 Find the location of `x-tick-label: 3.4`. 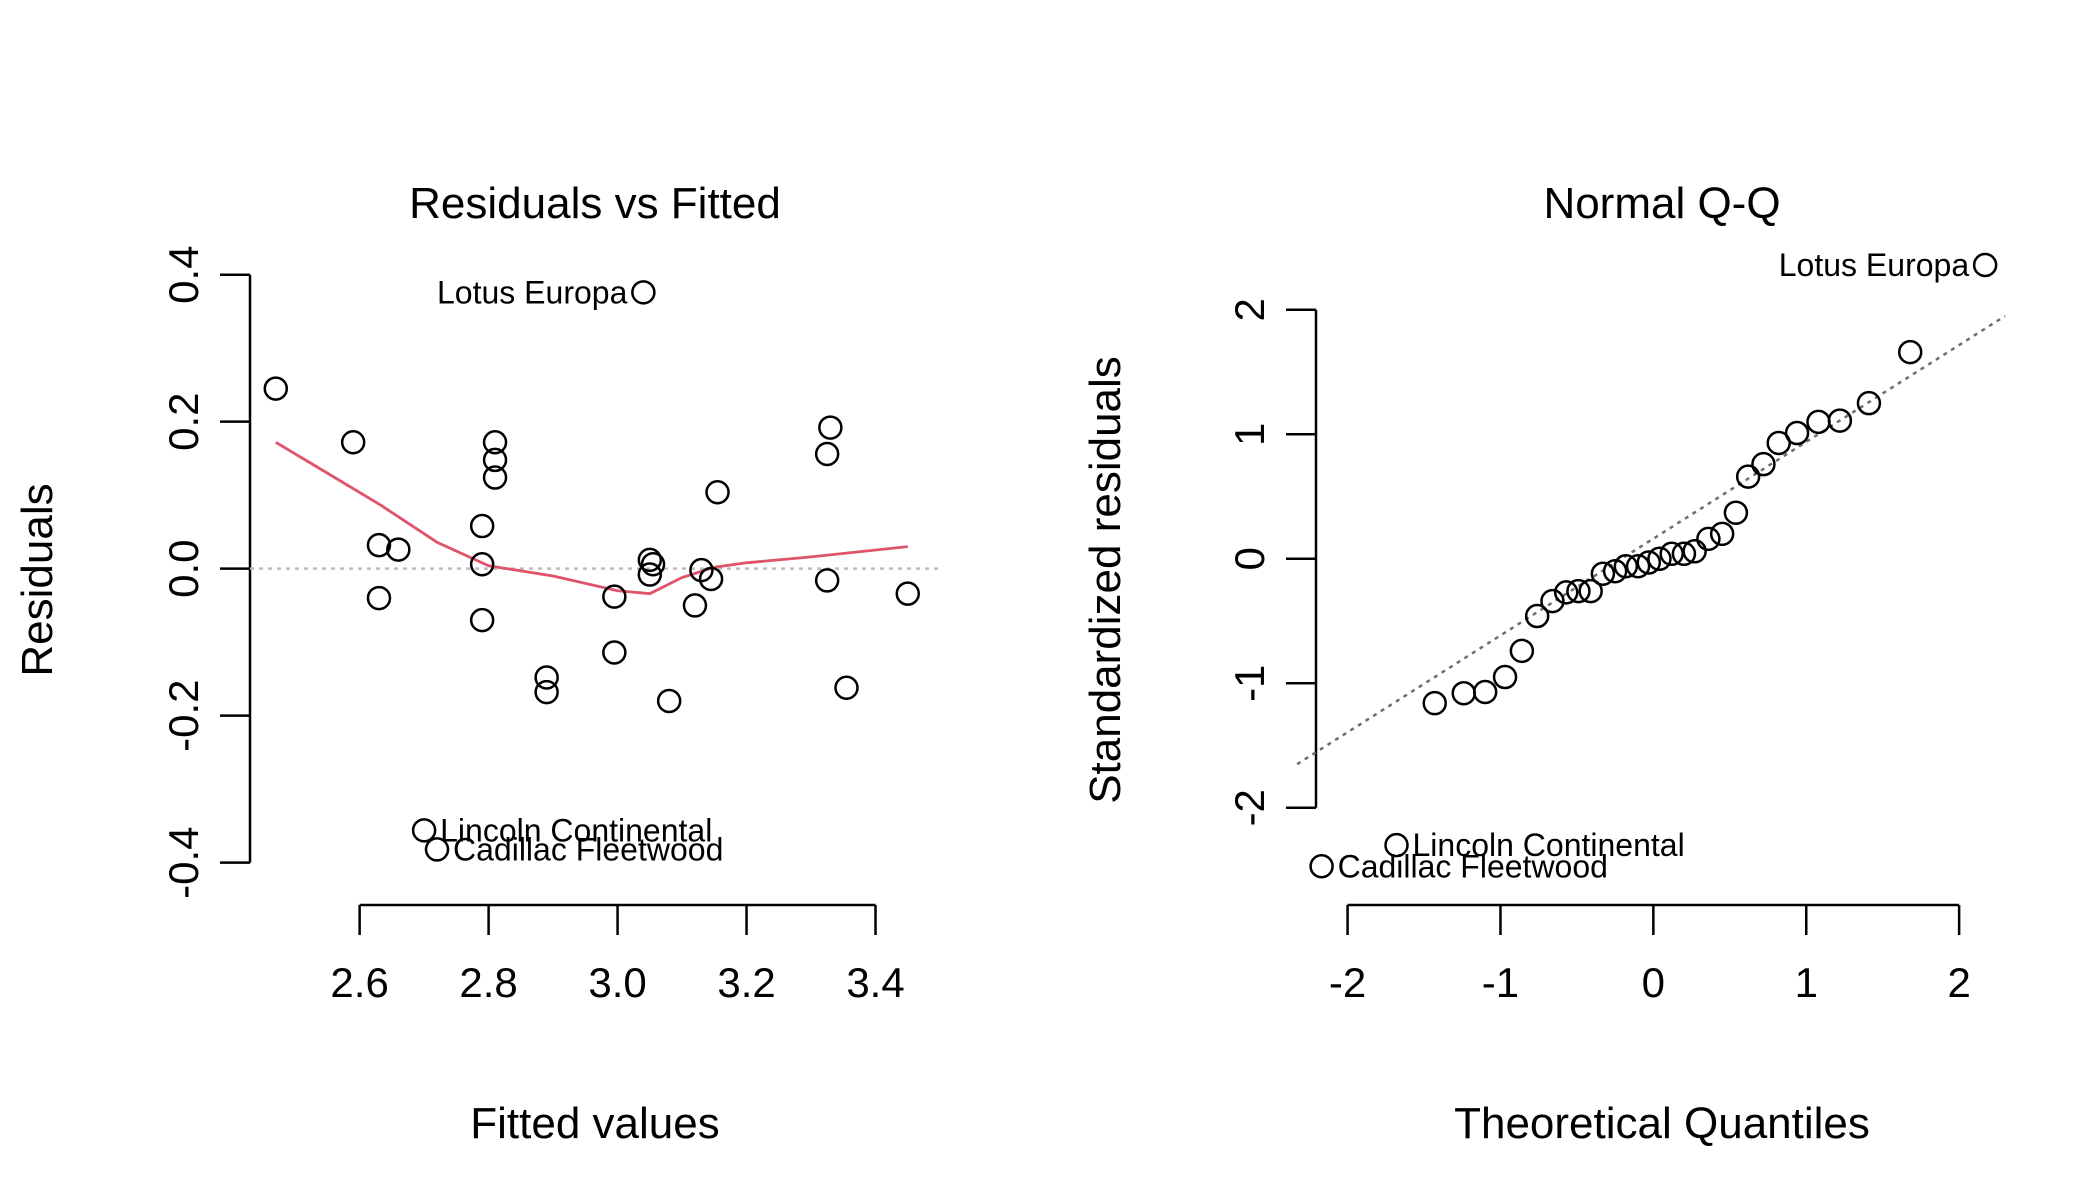

x-tick-label: 3.4 is located at coordinates (875, 982).